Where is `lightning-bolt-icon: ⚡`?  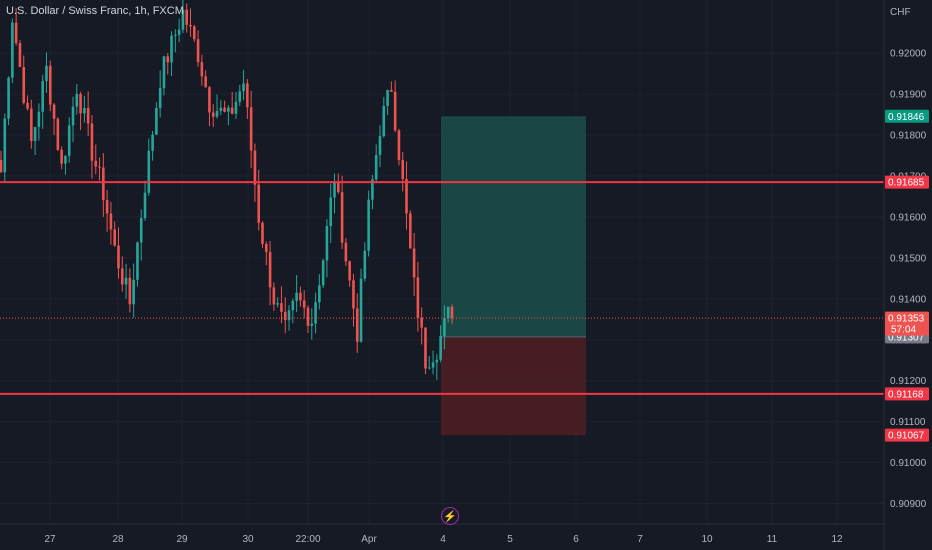 lightning-bolt-icon: ⚡ is located at coordinates (450, 516).